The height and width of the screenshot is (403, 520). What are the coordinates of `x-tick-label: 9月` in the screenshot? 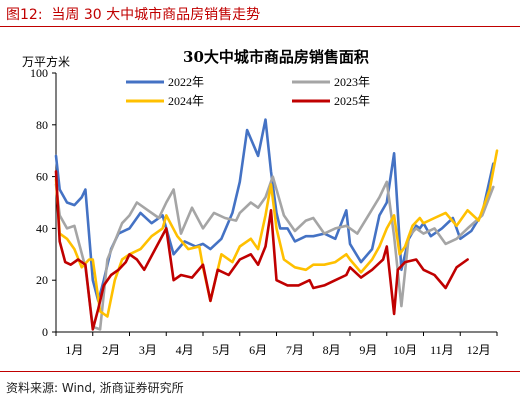 It's located at (368, 350).